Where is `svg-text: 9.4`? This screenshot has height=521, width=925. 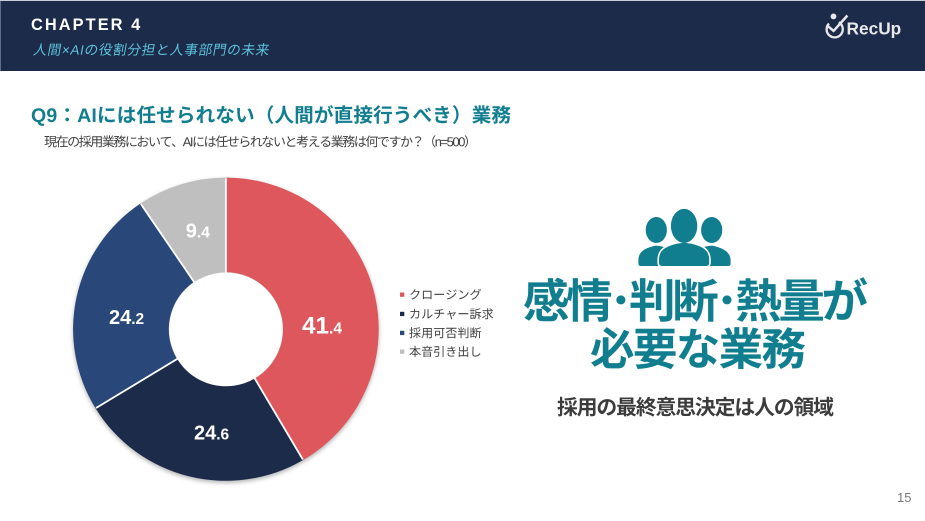
svg-text: 9.4 is located at coordinates (198, 231).